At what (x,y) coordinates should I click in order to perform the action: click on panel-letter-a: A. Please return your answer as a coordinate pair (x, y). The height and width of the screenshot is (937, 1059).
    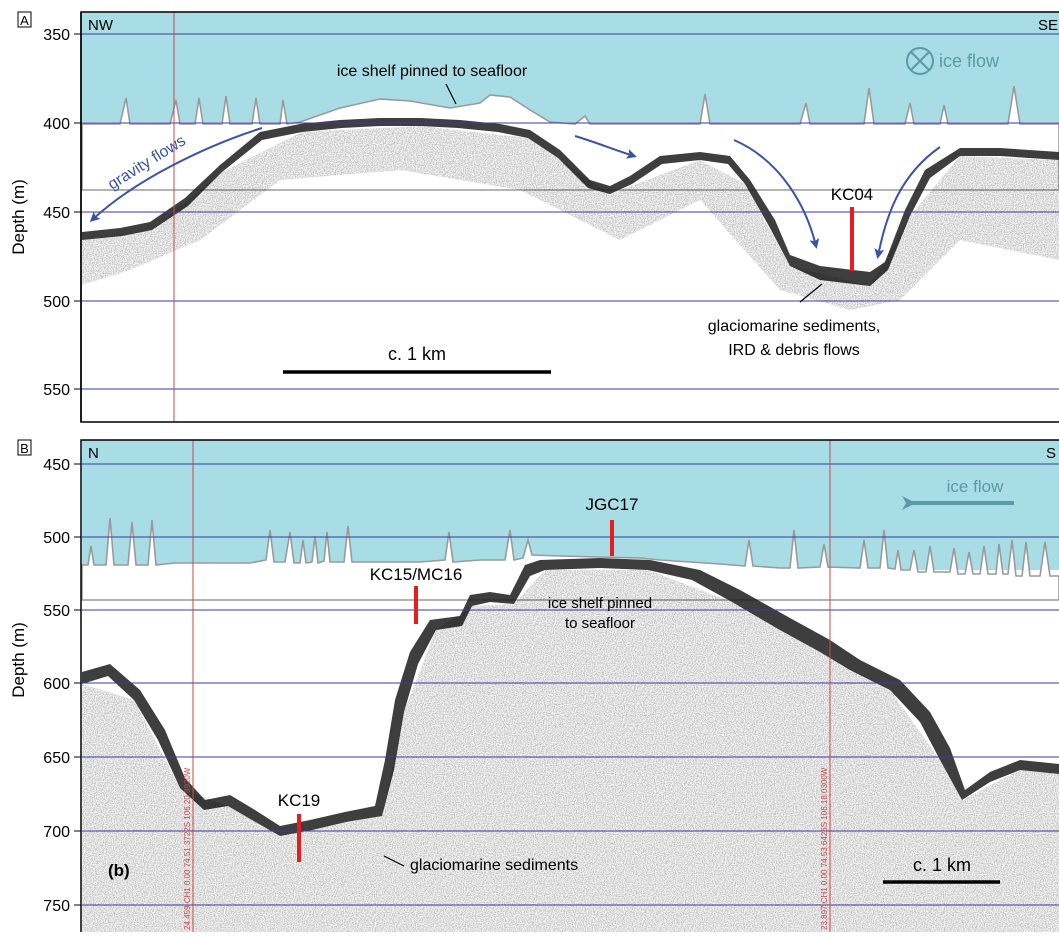
    Looking at the image, I should click on (24, 20).